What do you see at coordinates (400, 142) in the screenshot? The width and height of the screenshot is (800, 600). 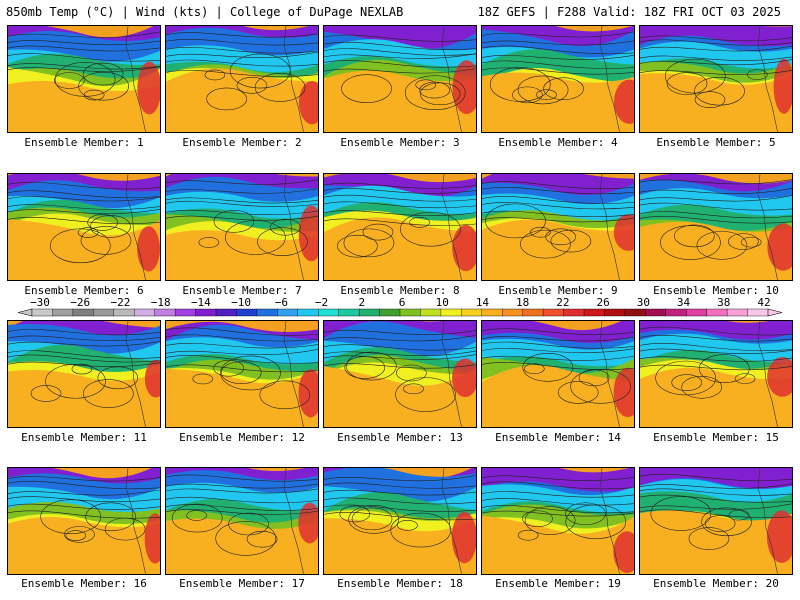 I see `ensemble-member-caption: Ensemble Member: 3` at bounding box center [400, 142].